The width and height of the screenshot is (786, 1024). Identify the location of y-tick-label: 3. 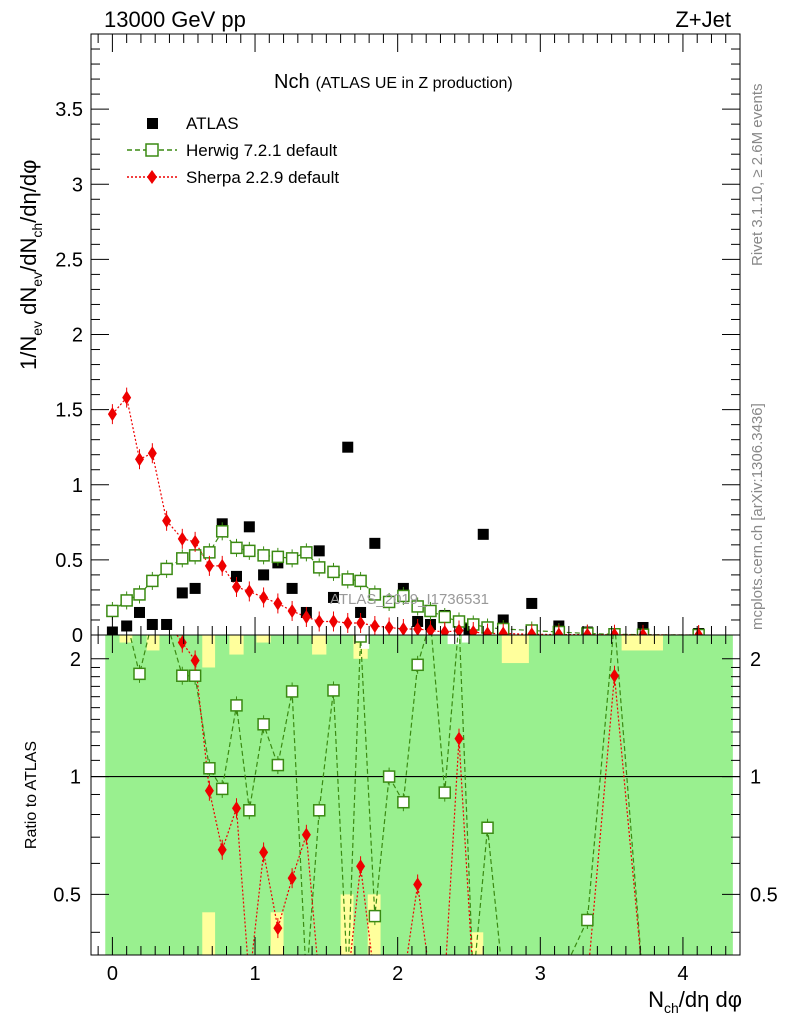
(77, 185).